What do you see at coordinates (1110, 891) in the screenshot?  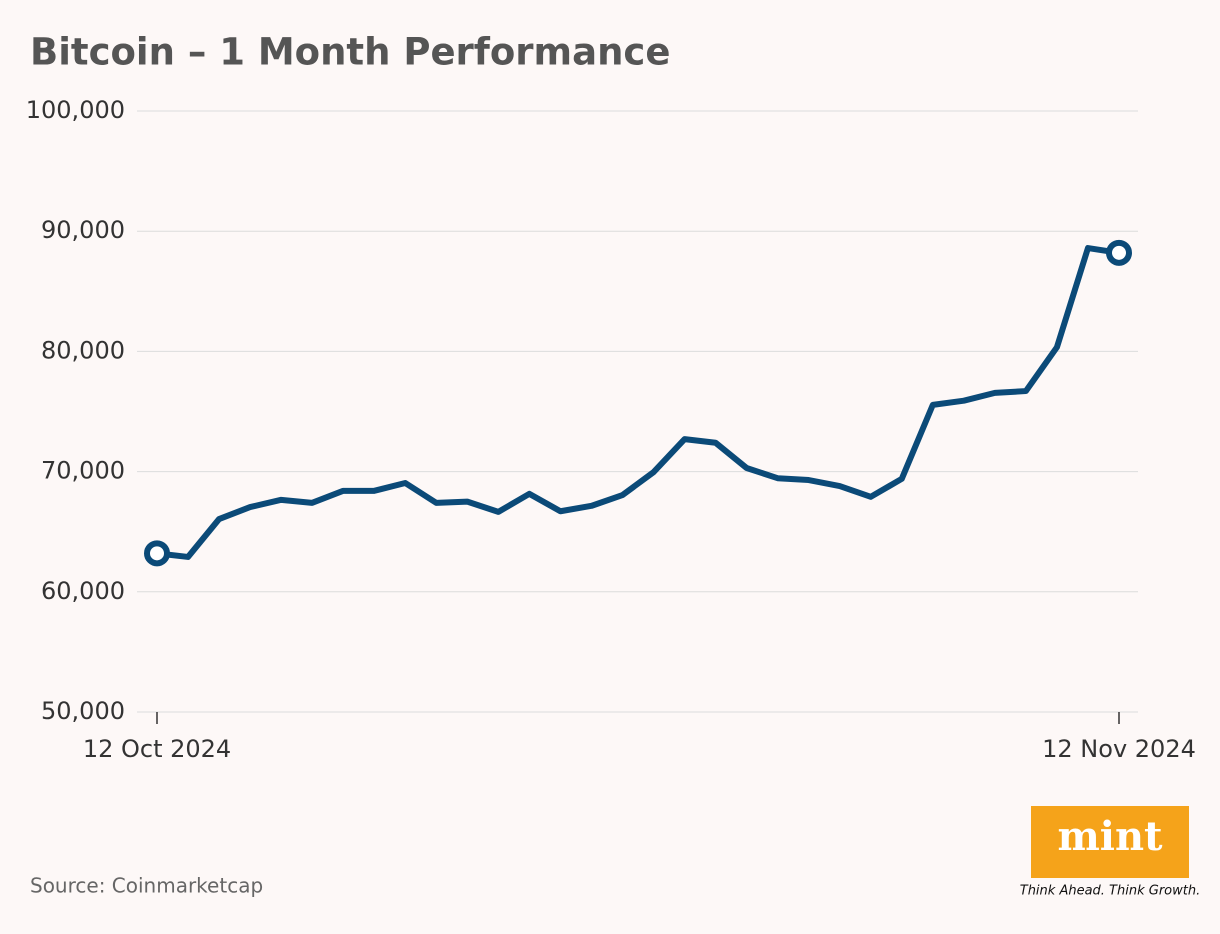 I see `logo-tagline: Think Ahead. Think Growth.` at bounding box center [1110, 891].